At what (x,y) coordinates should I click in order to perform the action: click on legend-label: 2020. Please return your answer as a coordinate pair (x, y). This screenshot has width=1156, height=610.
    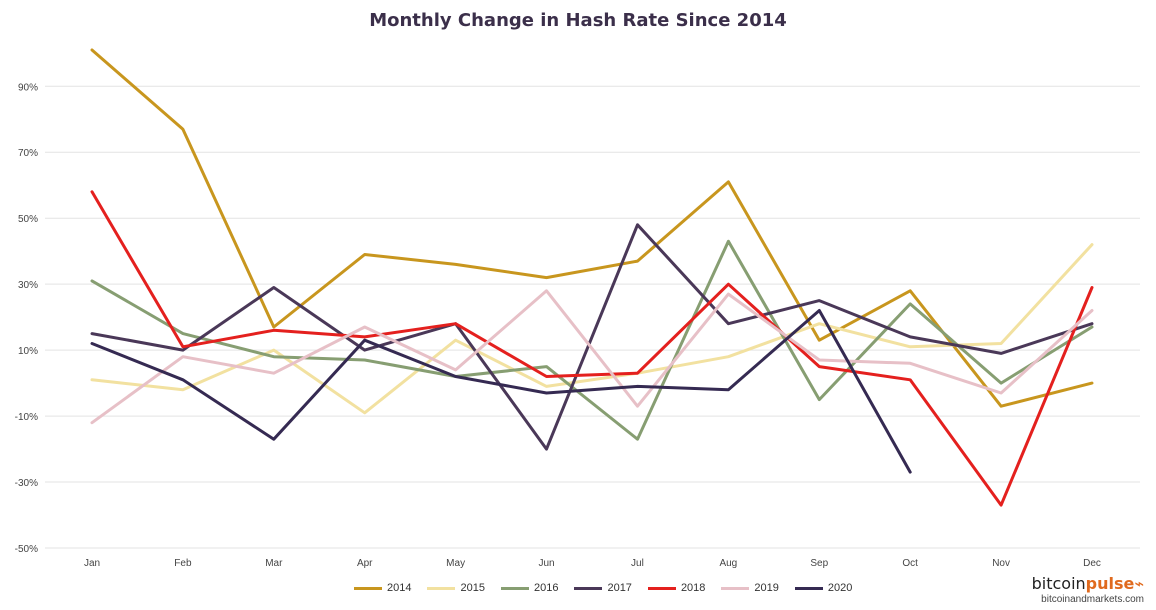
    Looking at the image, I should click on (840, 588).